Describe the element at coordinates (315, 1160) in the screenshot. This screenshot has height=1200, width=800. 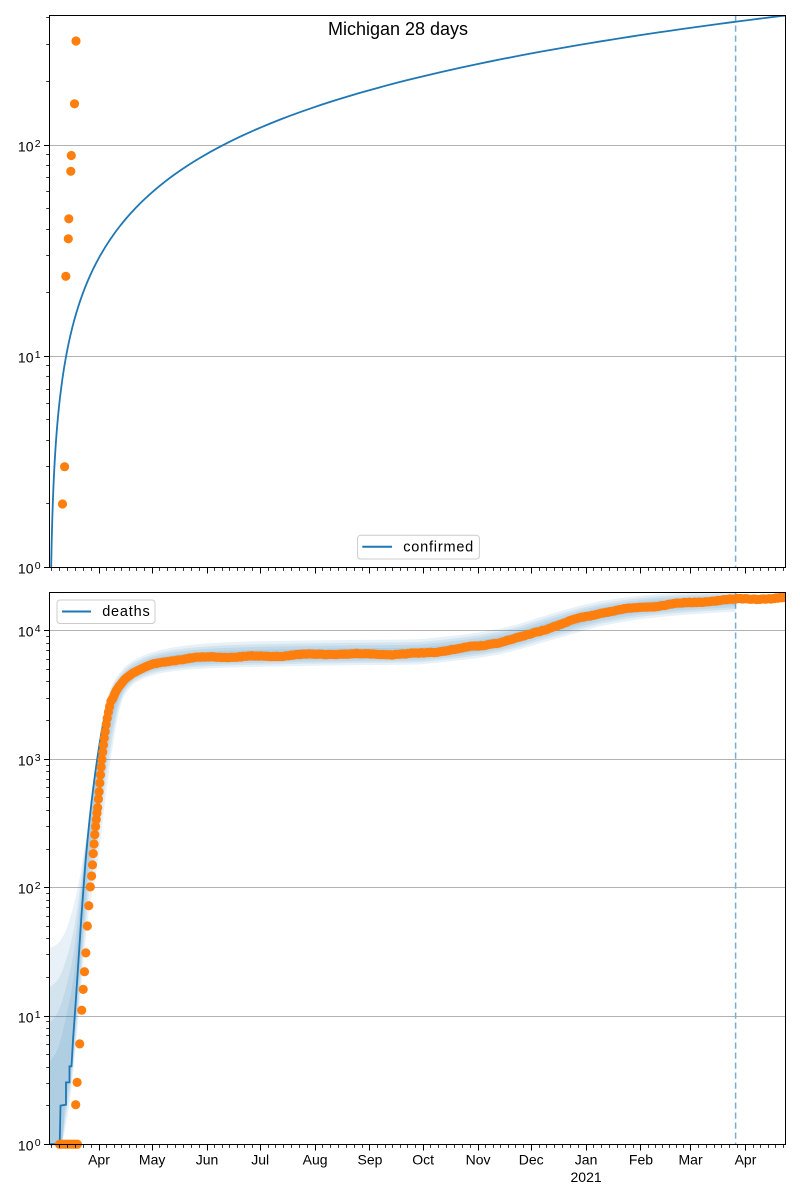
I see `svg-text: Aug` at that location.